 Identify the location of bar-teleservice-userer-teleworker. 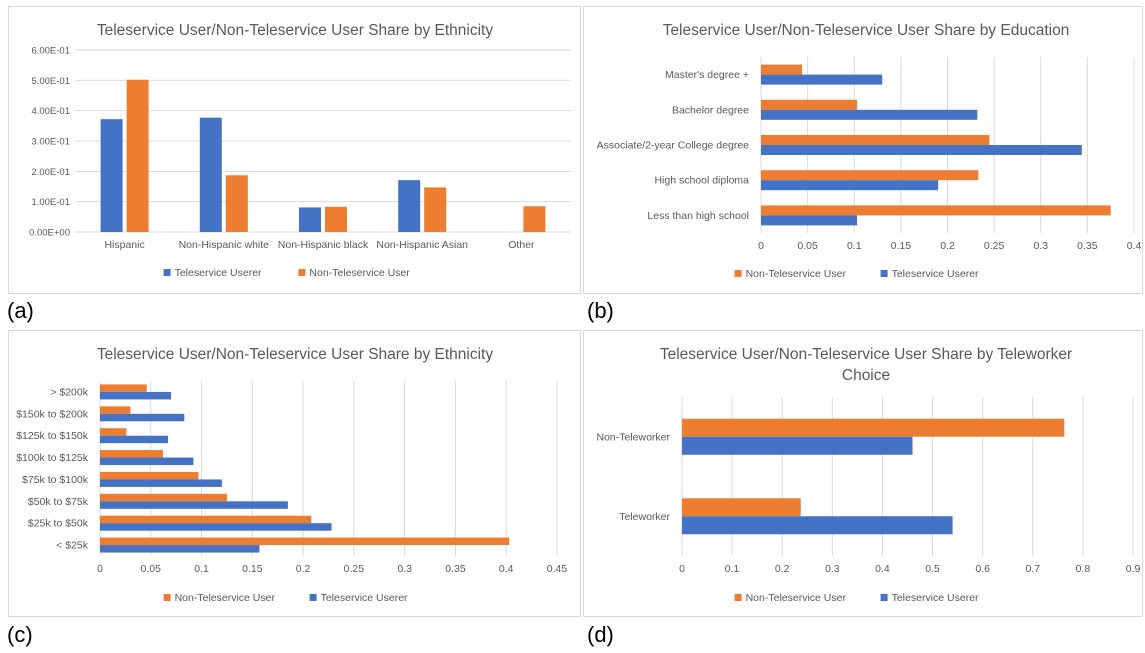
(817, 525).